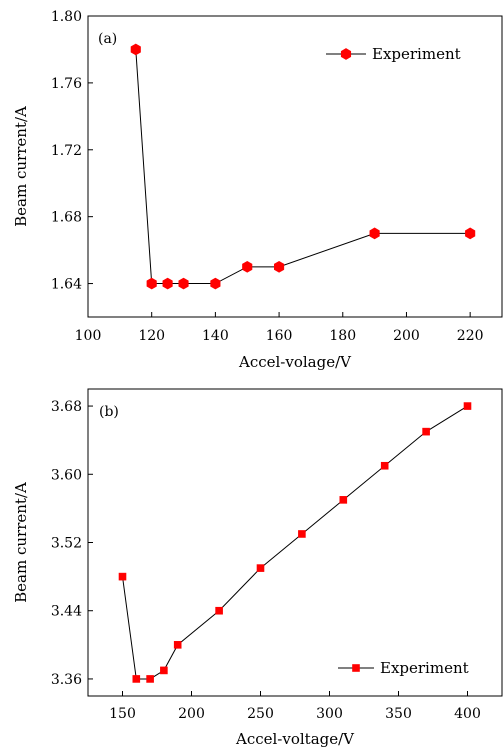 This screenshot has height=751, width=504. I want to click on chart-a-xtick-label: 140, so click(215, 336).